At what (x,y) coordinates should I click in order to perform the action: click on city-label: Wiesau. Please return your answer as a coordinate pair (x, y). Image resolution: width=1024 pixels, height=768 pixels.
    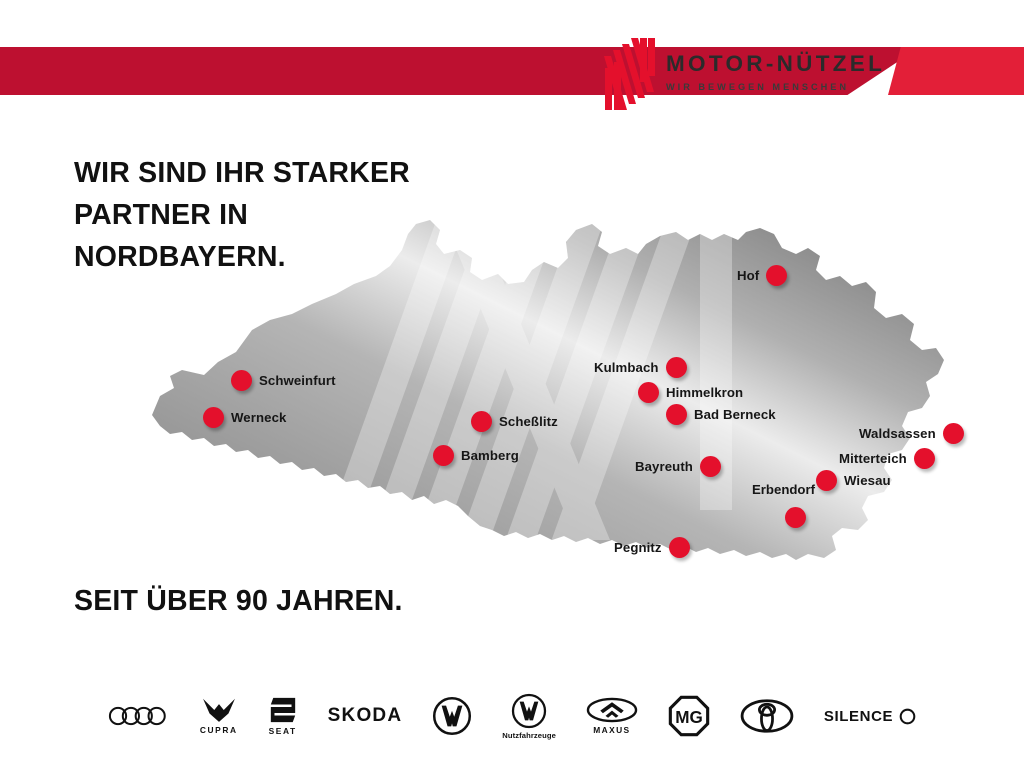
    Looking at the image, I should click on (867, 480).